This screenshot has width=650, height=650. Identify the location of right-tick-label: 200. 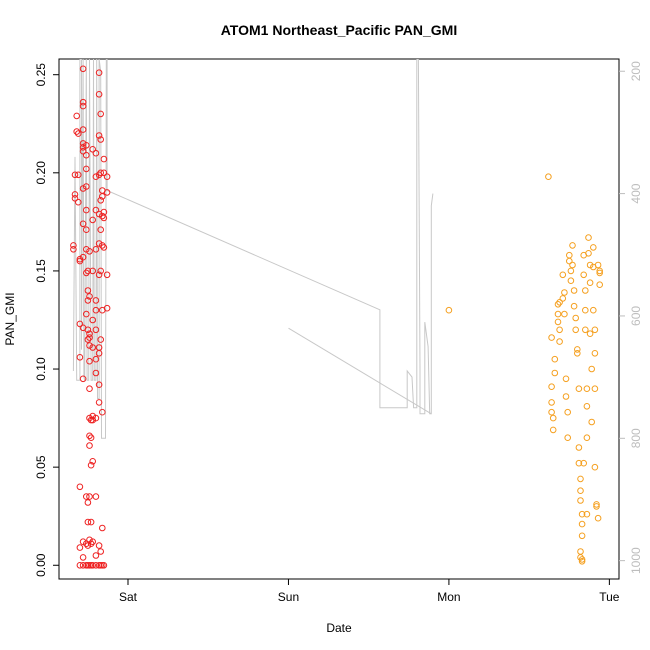
(636, 71).